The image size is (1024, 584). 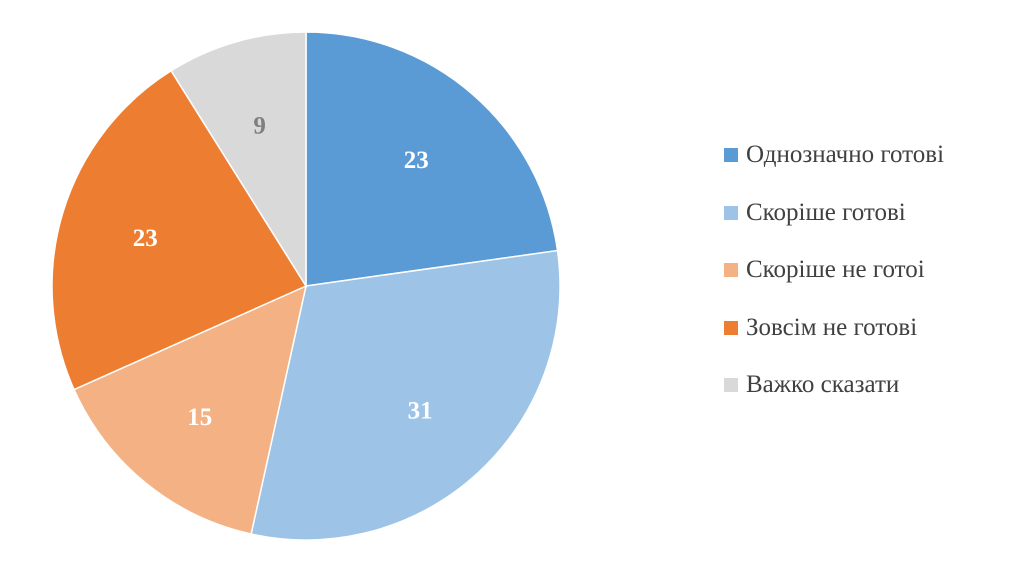 I want to click on legend-label: Скоріше не готоі, so click(x=835, y=269).